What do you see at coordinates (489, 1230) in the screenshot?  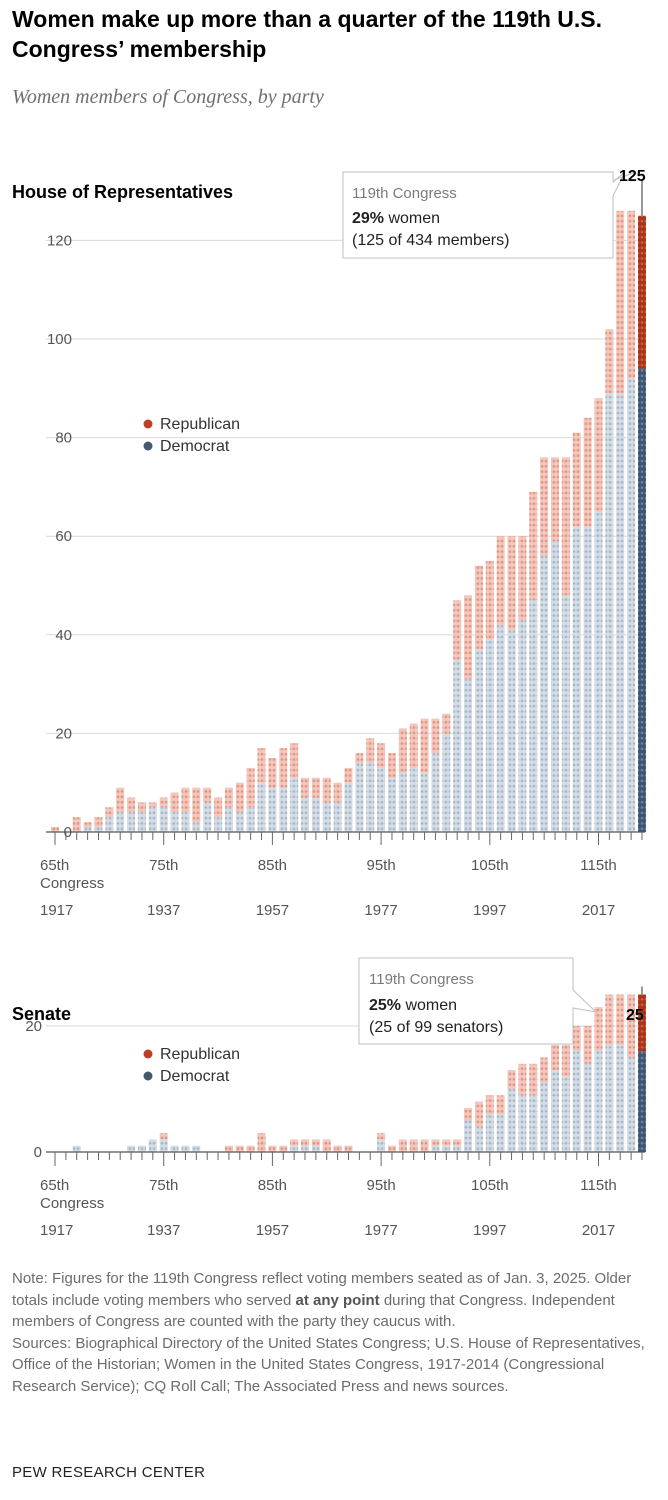 I see `year-label: 1997` at bounding box center [489, 1230].